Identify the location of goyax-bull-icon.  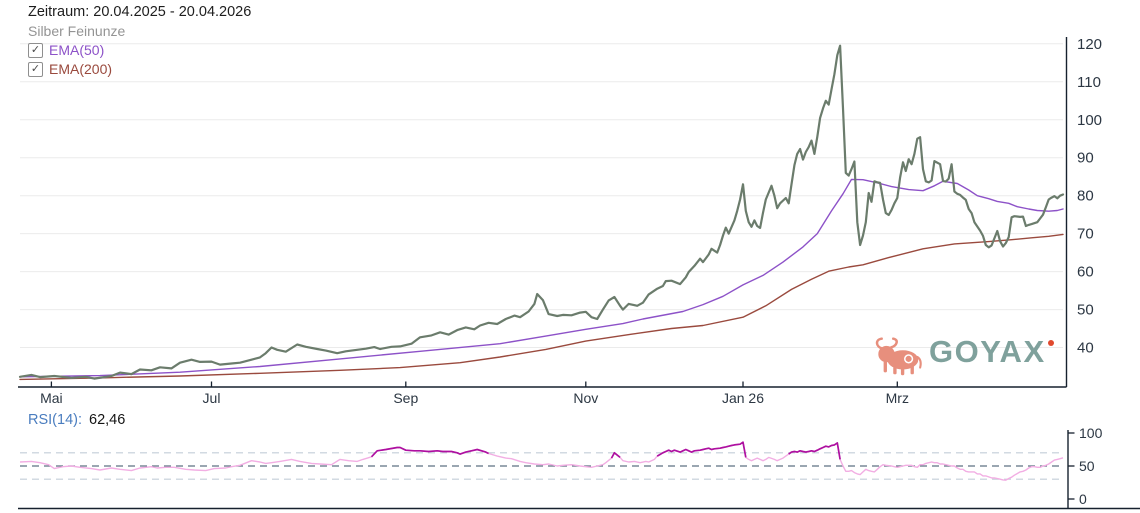
(898, 356).